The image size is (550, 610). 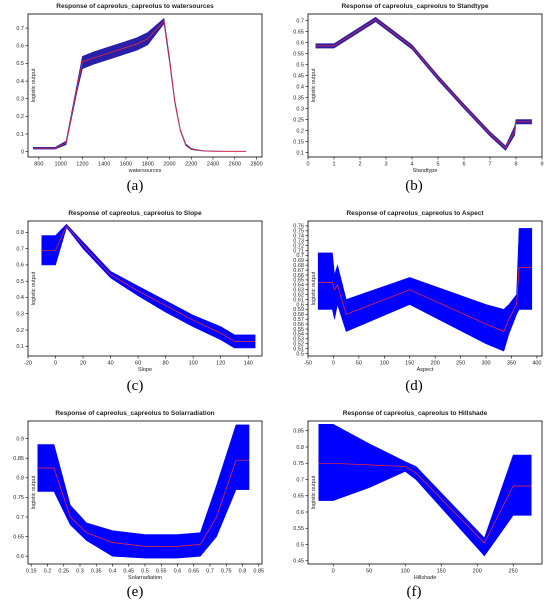 What do you see at coordinates (298, 286) in the screenshot?
I see `y-tick-label: 0.64` at bounding box center [298, 286].